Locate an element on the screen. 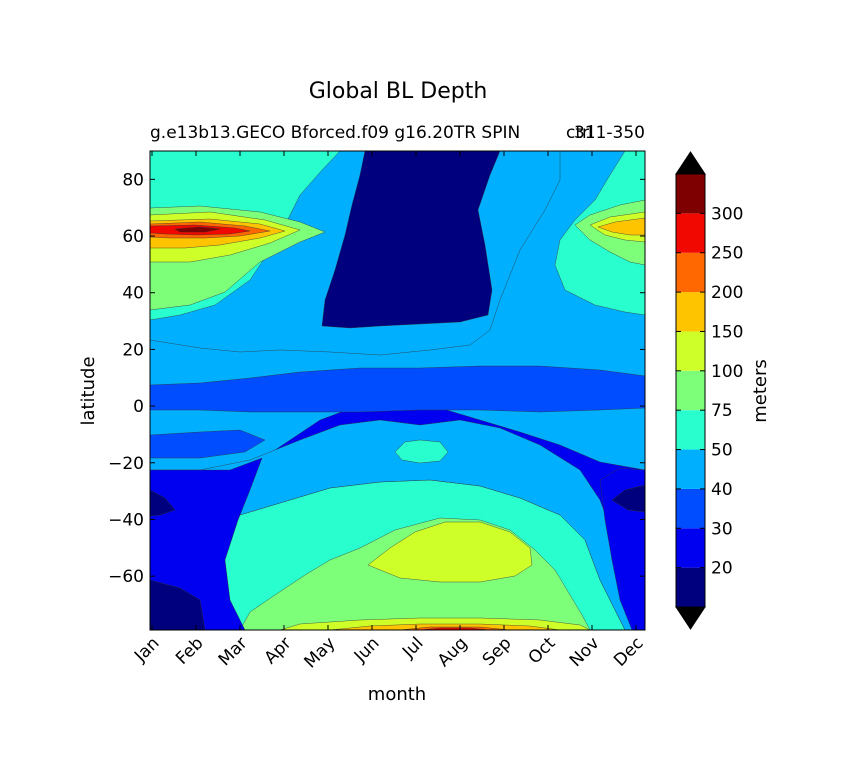 The width and height of the screenshot is (850, 783). y-tick-label: 0 is located at coordinates (138, 407).